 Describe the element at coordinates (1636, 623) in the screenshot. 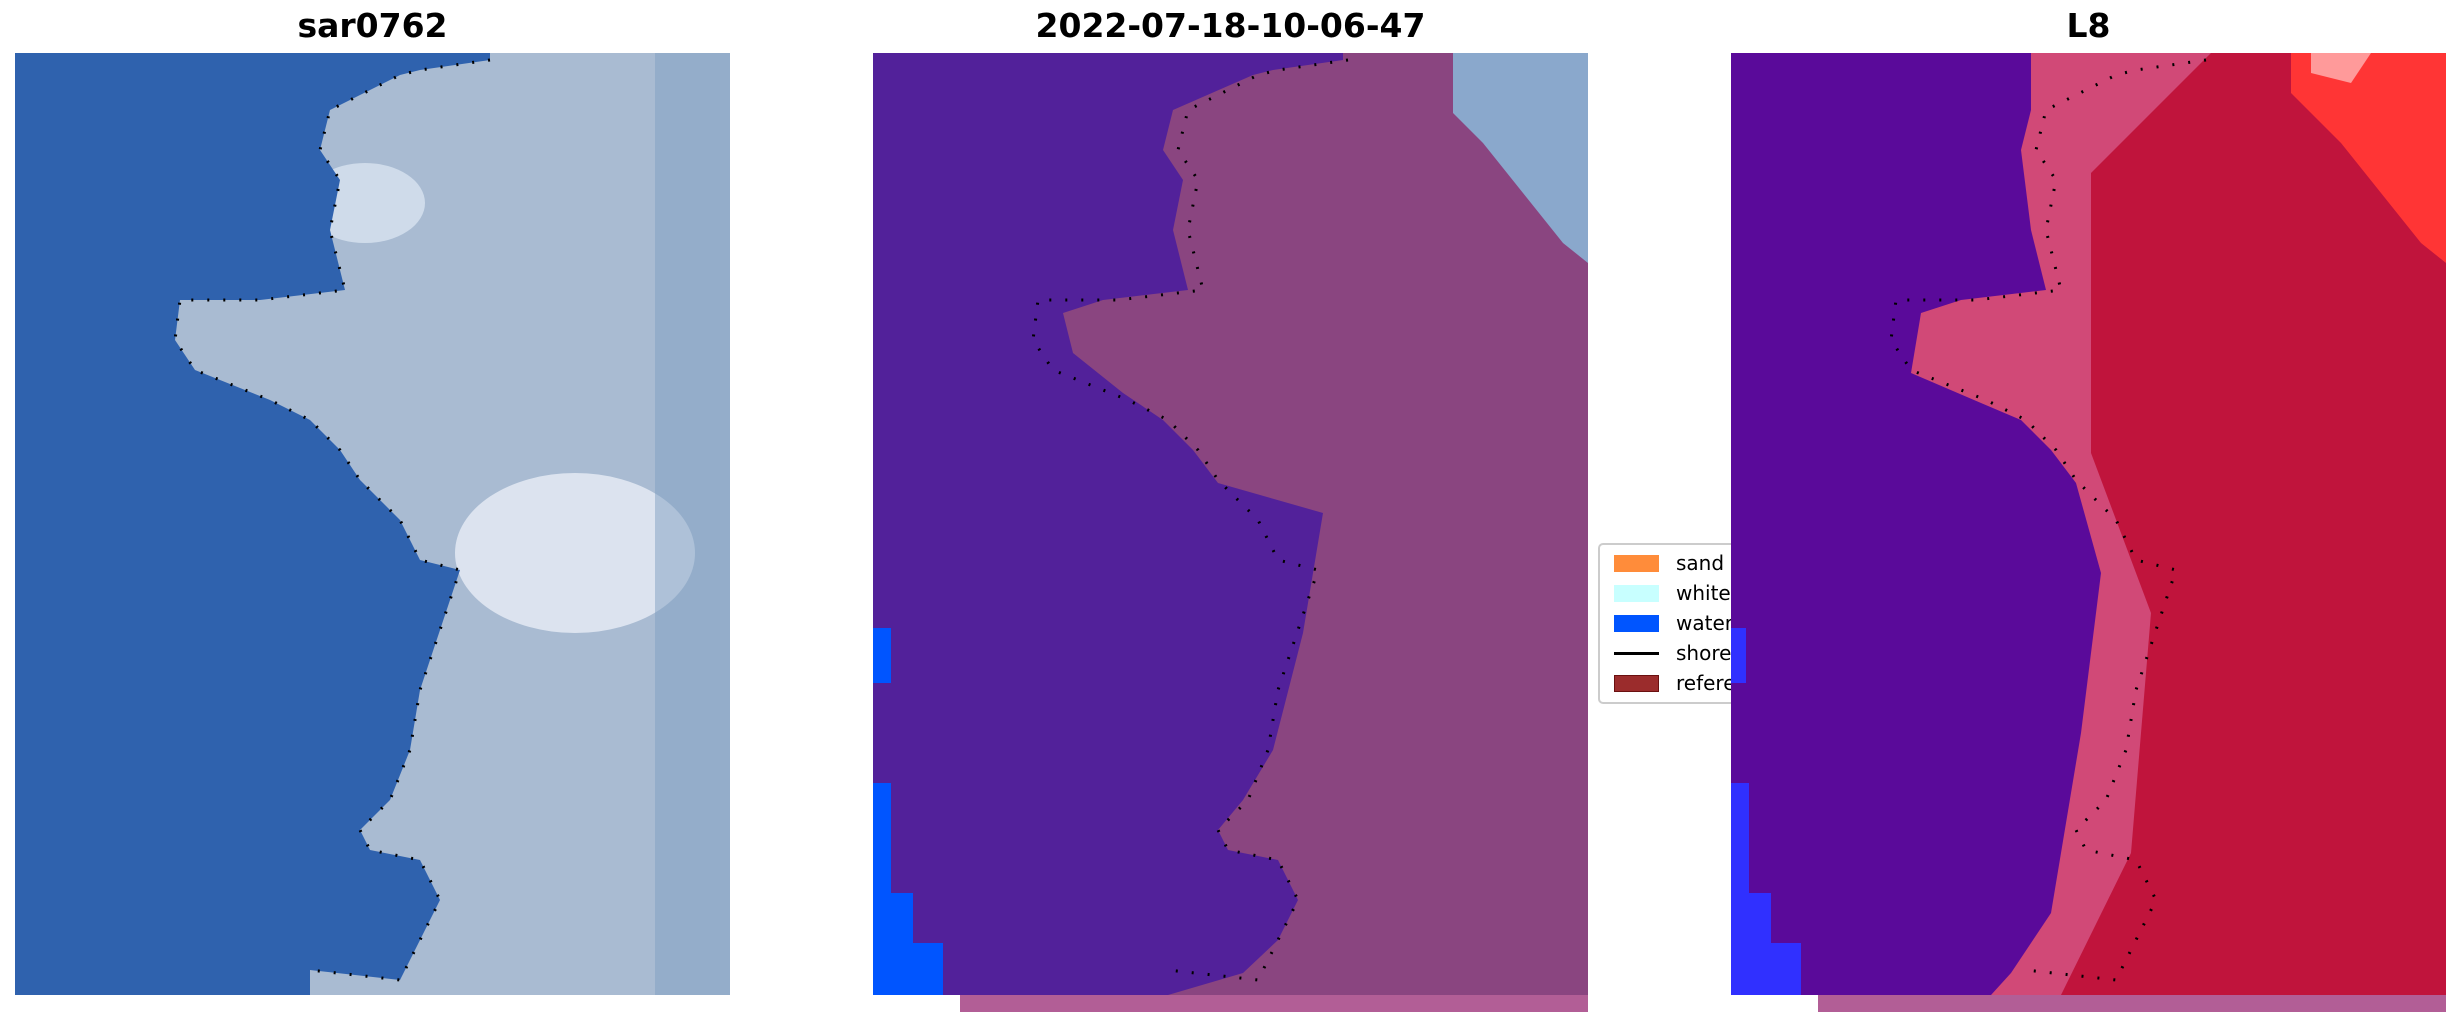

I see `water-swatch` at that location.